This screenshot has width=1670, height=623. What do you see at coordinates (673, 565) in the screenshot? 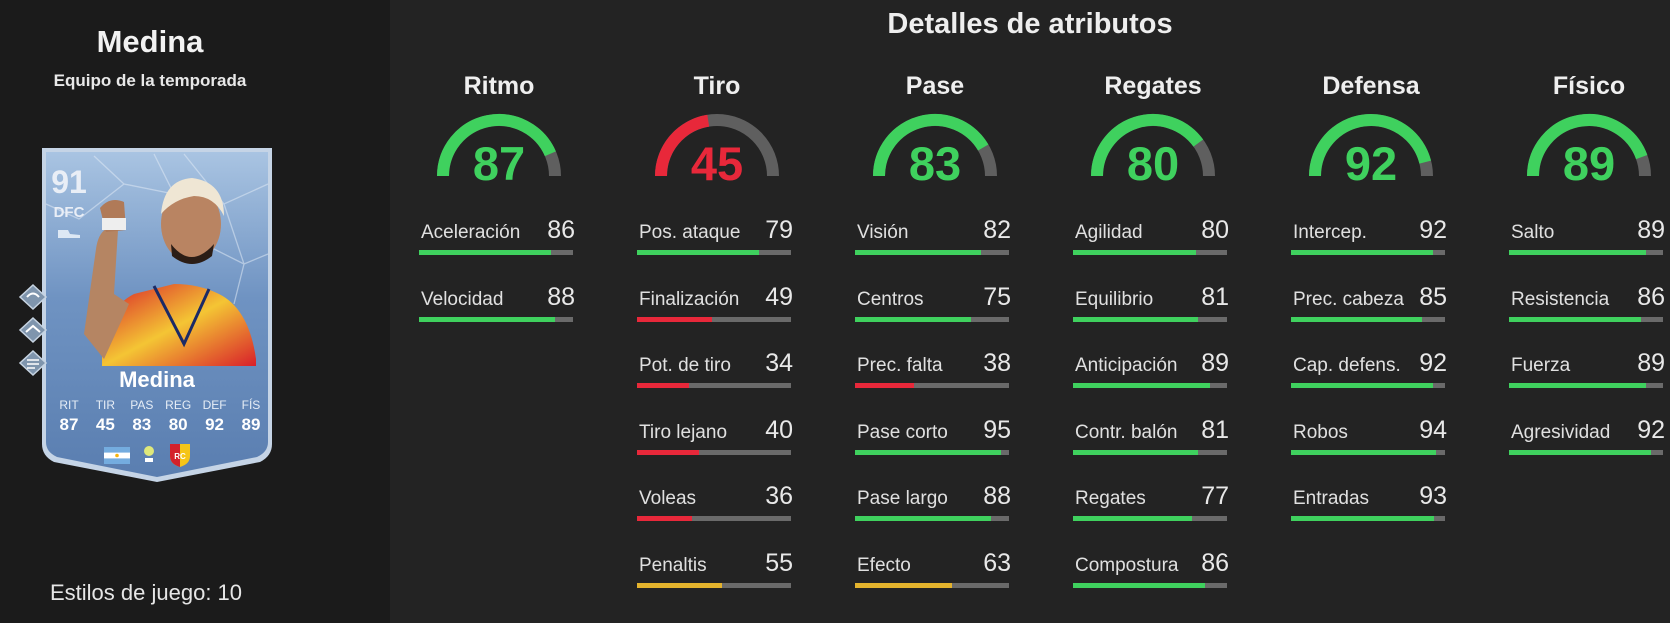
I see `attribute-label: Penaltis` at bounding box center [673, 565].